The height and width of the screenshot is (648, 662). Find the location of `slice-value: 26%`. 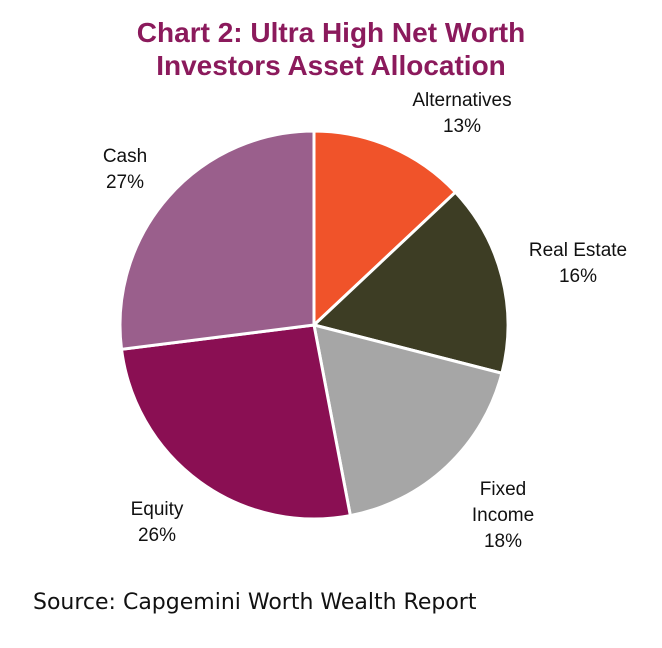

slice-value: 26% is located at coordinates (157, 535).